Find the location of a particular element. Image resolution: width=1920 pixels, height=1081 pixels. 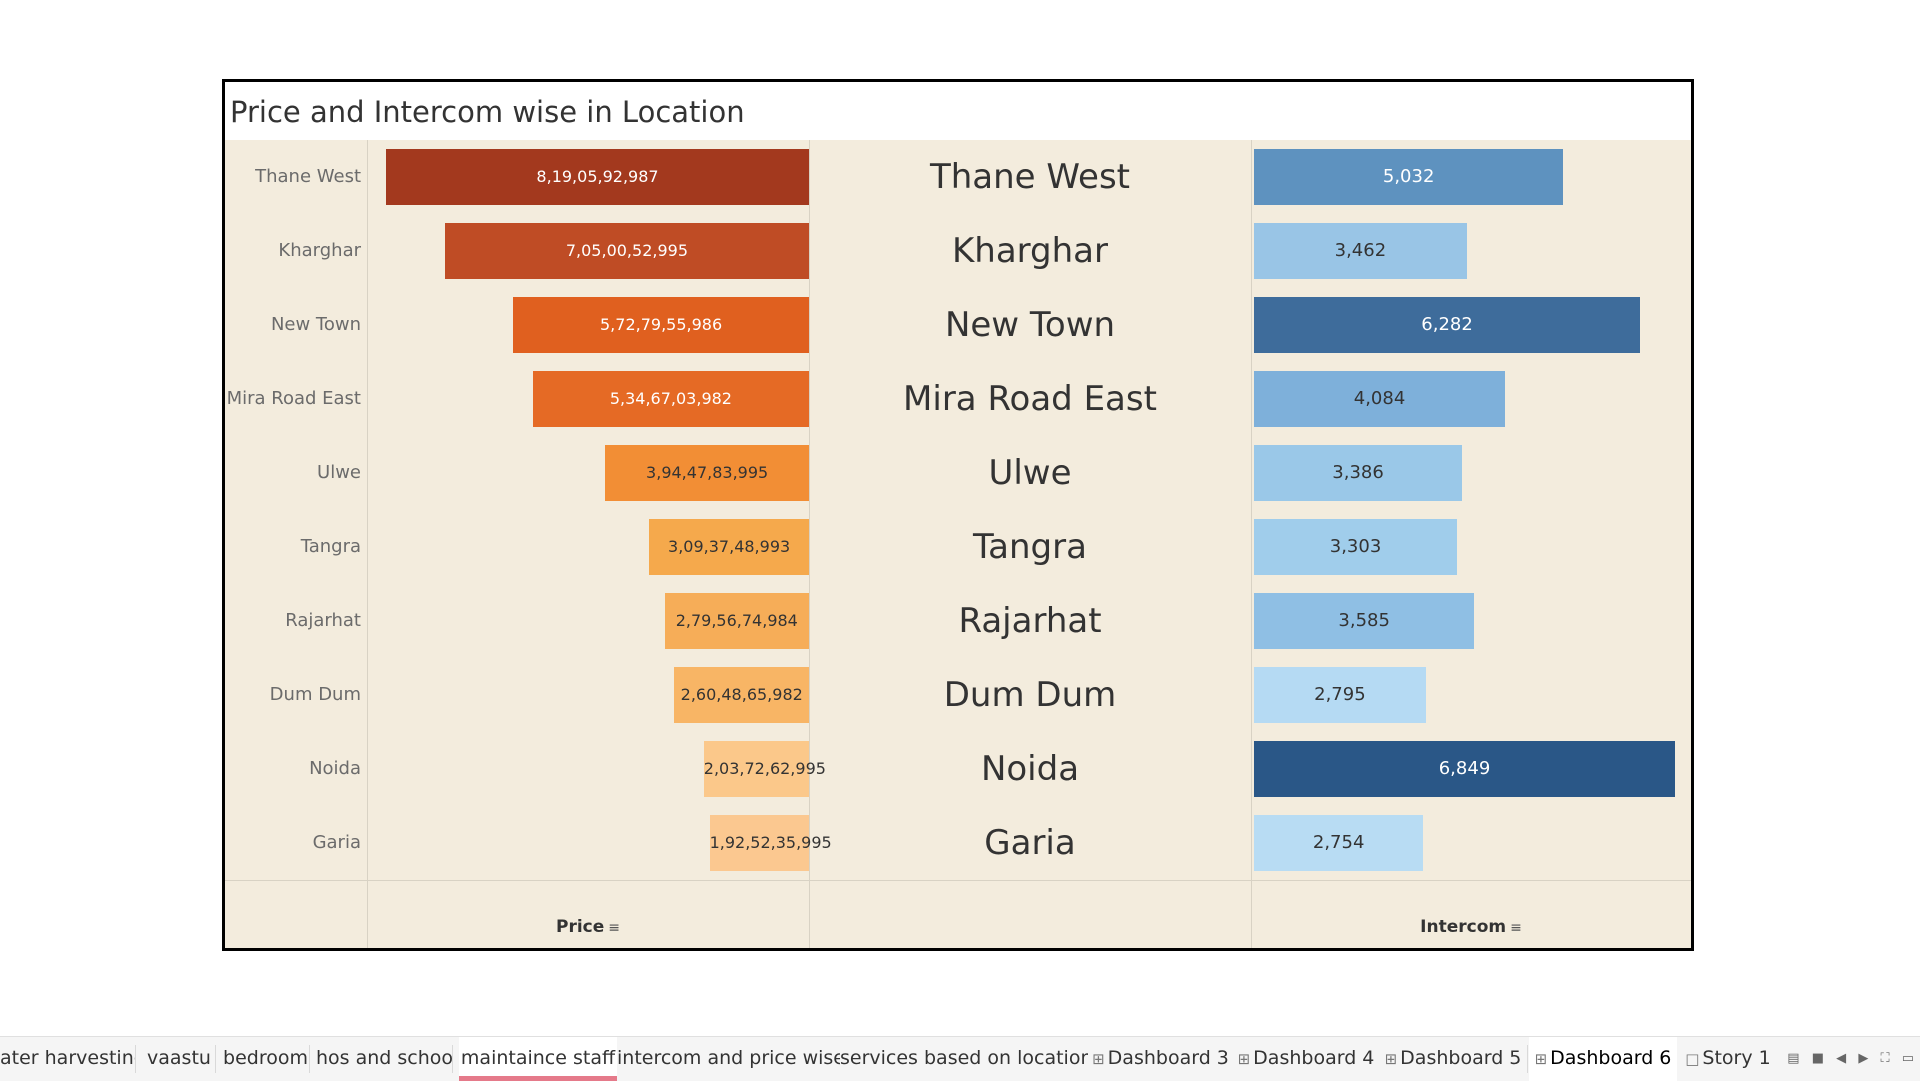

sheet-tab-label: Story 1 is located at coordinates (1736, 1058).